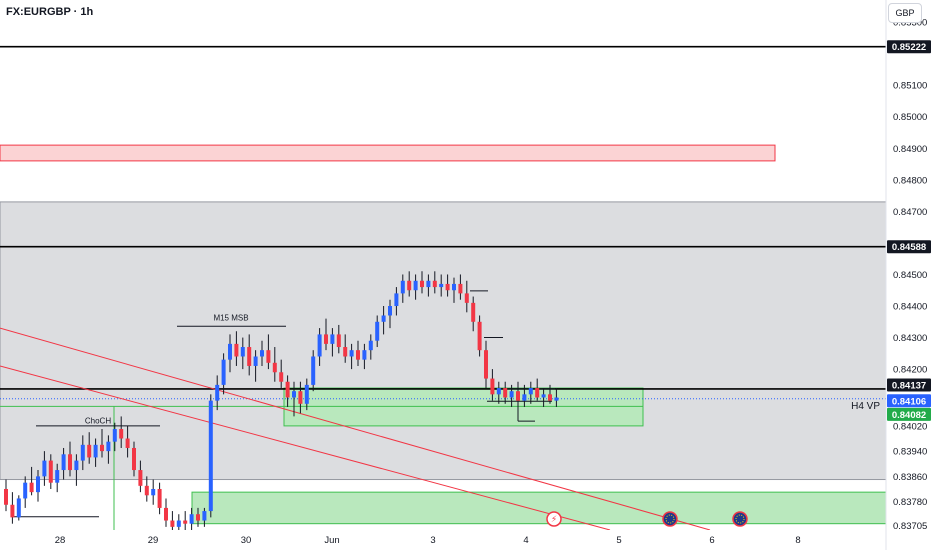  I want to click on dividend-event-icon, so click(554, 519).